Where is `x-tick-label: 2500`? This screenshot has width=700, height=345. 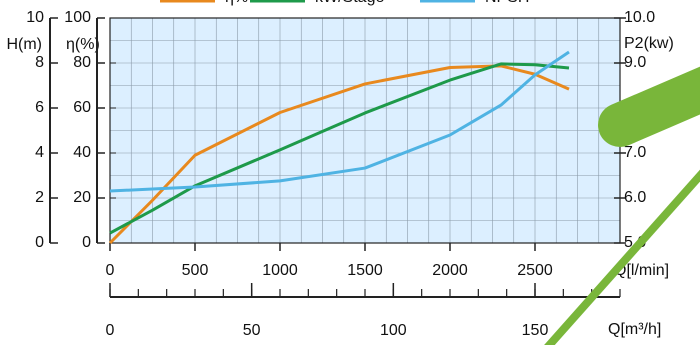 x-tick-label: 2500 is located at coordinates (535, 270).